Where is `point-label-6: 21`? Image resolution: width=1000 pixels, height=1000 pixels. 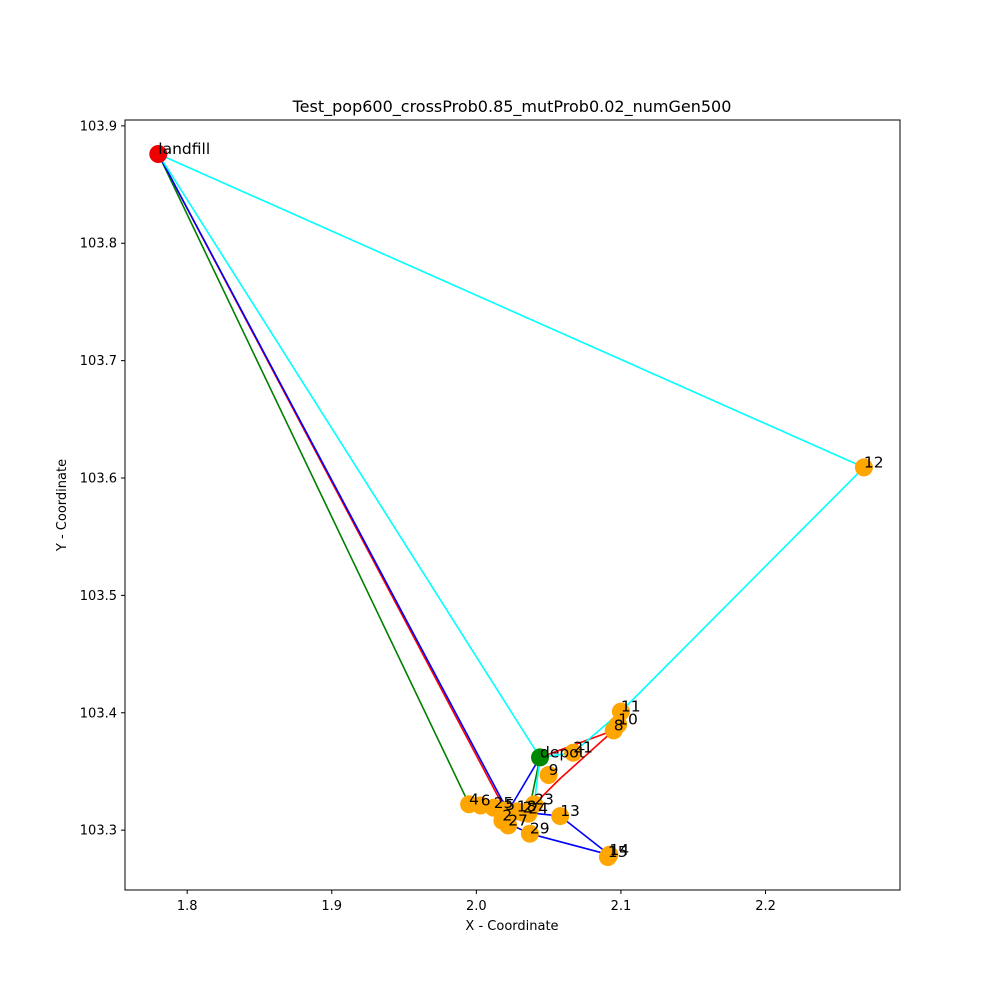 point-label-6: 21 is located at coordinates (583, 748).